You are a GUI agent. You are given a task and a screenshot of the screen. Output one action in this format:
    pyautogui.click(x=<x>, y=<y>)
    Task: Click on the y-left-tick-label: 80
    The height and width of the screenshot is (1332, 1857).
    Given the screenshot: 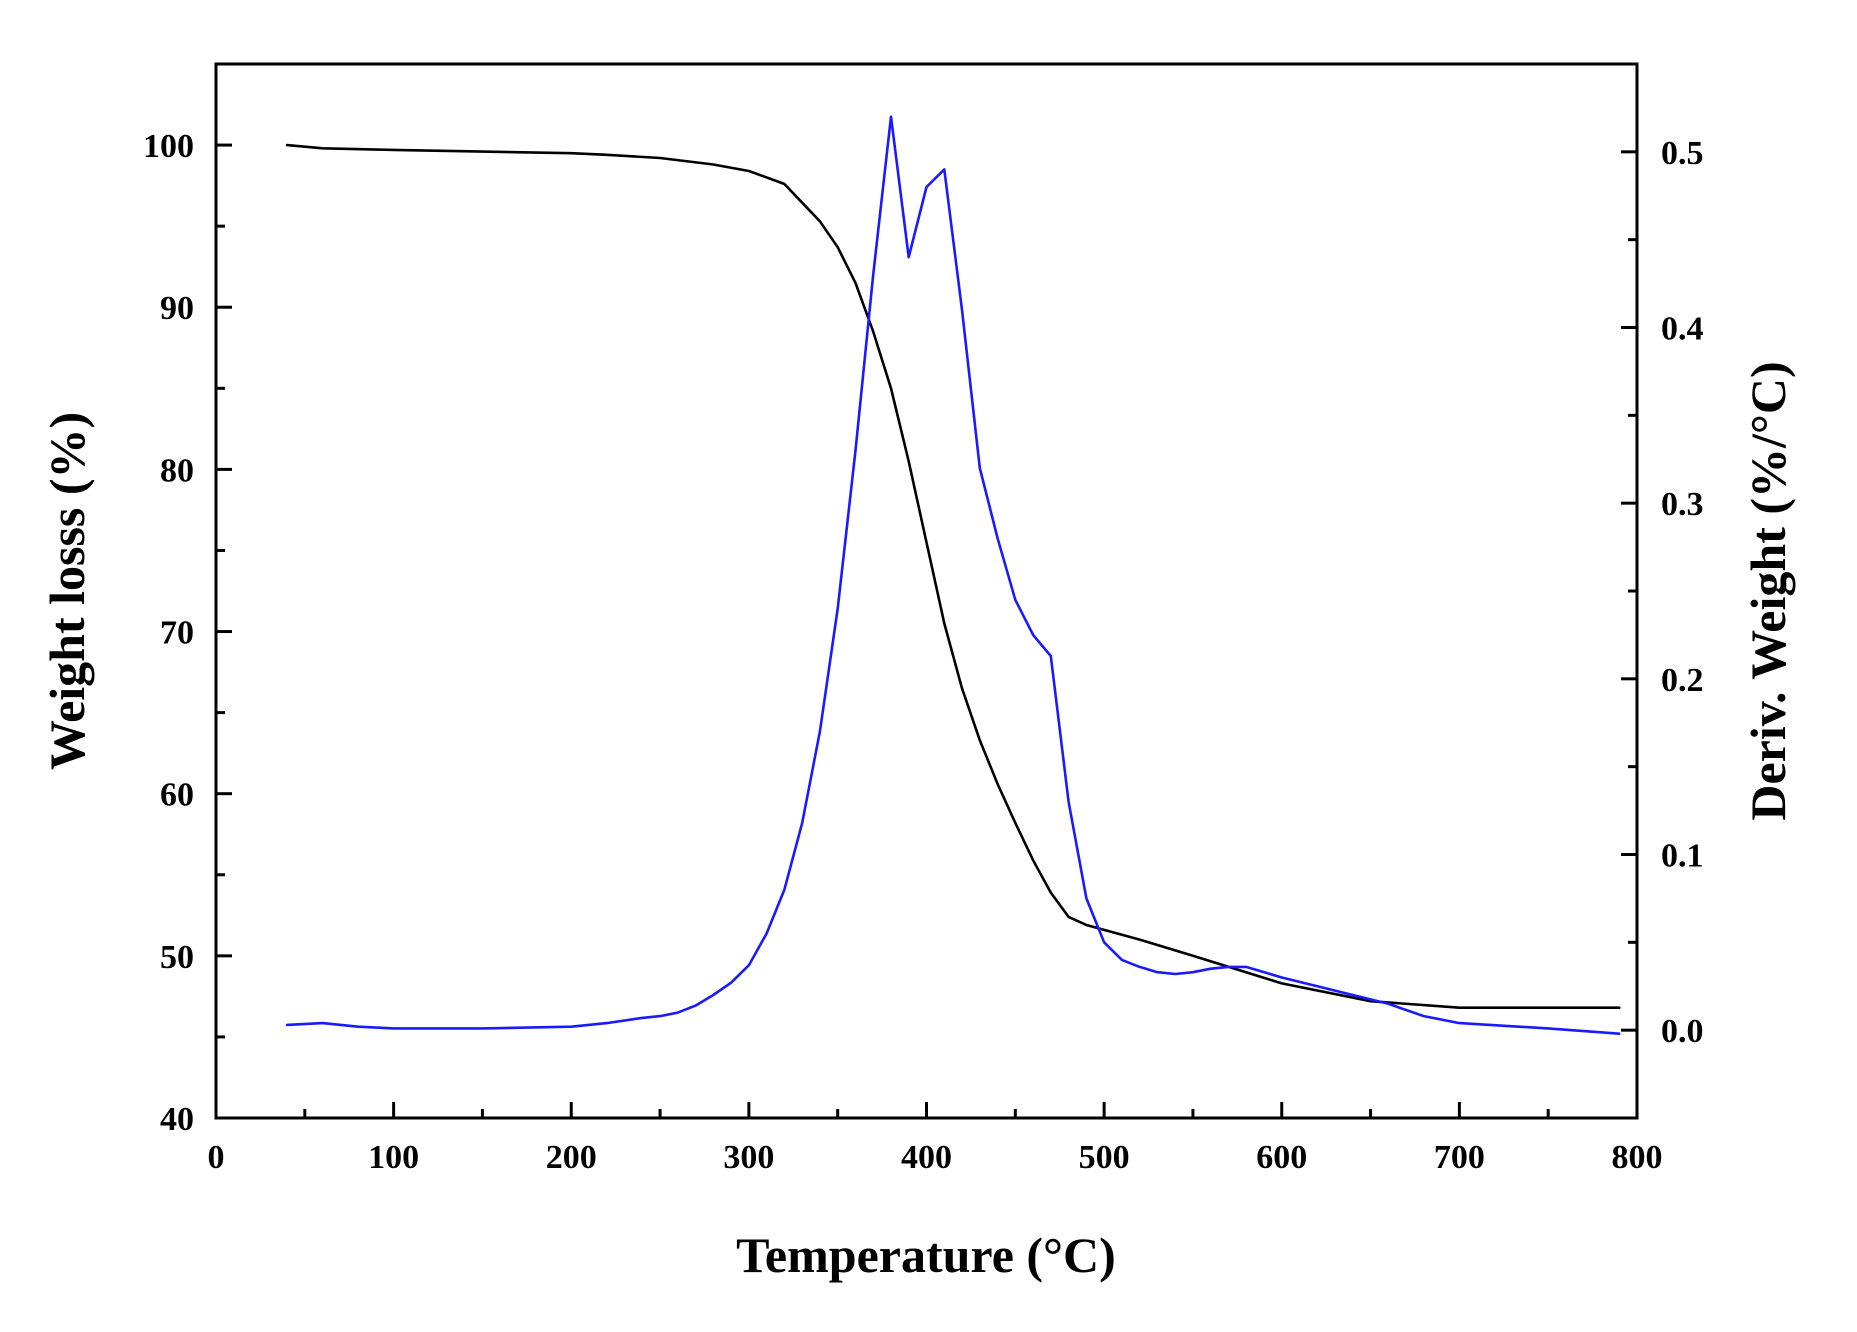 What is the action you would take?
    pyautogui.click(x=177, y=470)
    